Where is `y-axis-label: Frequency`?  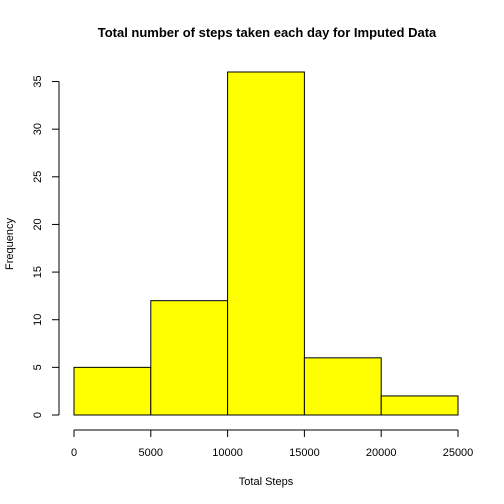
y-axis-label: Frequency is located at coordinates (10, 244).